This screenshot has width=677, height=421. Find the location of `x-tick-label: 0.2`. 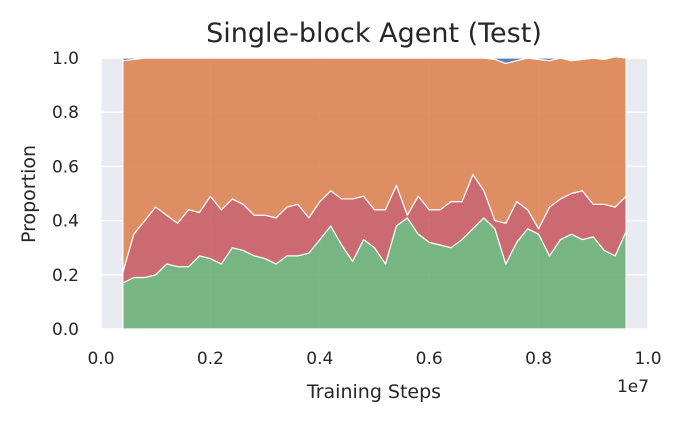

x-tick-label: 0.2 is located at coordinates (210, 359).